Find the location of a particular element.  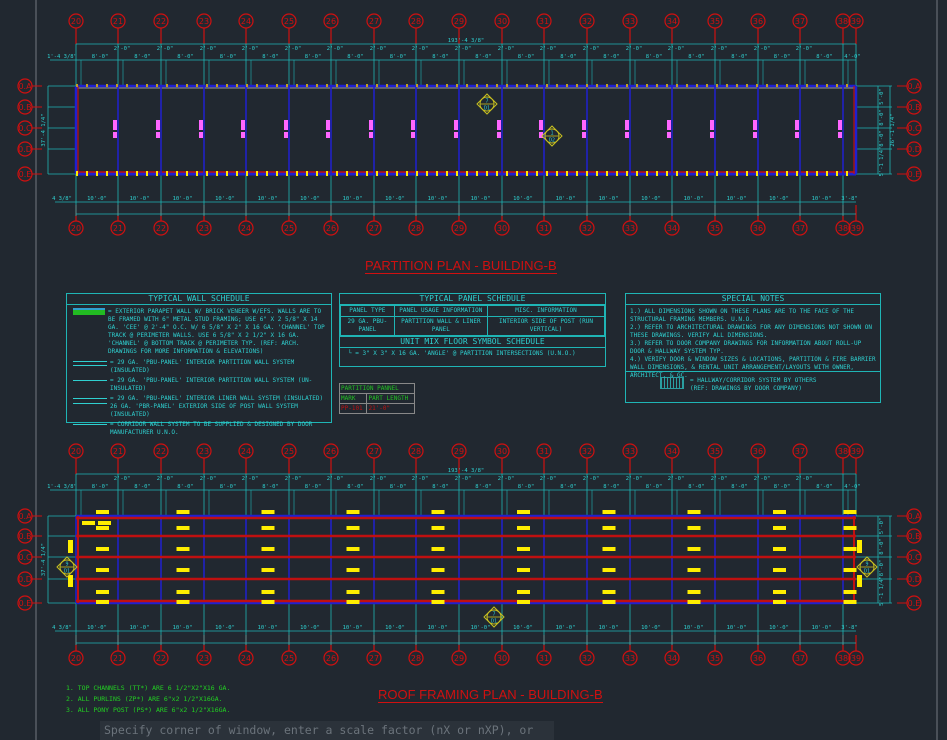

col-header: MARK is located at coordinates (353, 398).